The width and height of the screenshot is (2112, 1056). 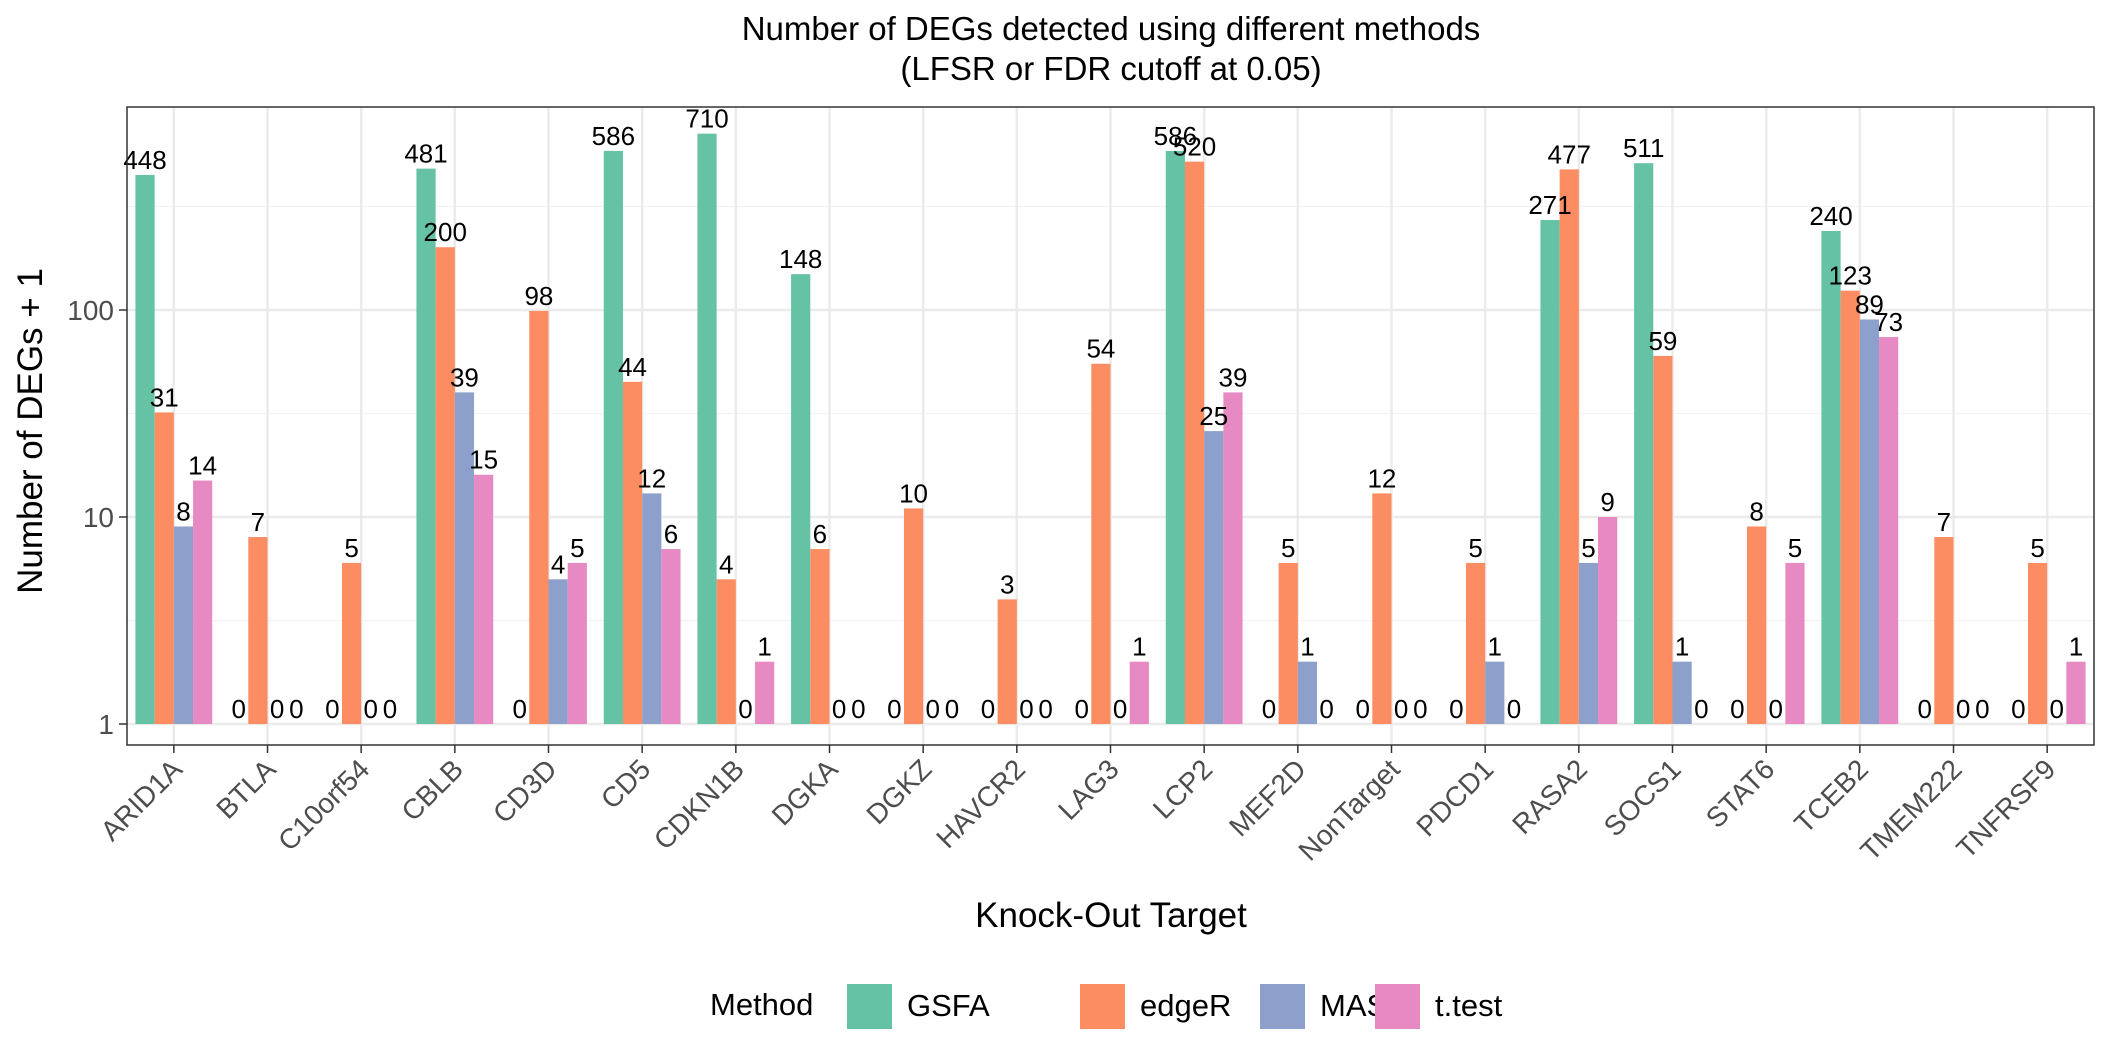 What do you see at coordinates (1348, 809) in the screenshot?
I see `x-tick-label: NonTarget` at bounding box center [1348, 809].